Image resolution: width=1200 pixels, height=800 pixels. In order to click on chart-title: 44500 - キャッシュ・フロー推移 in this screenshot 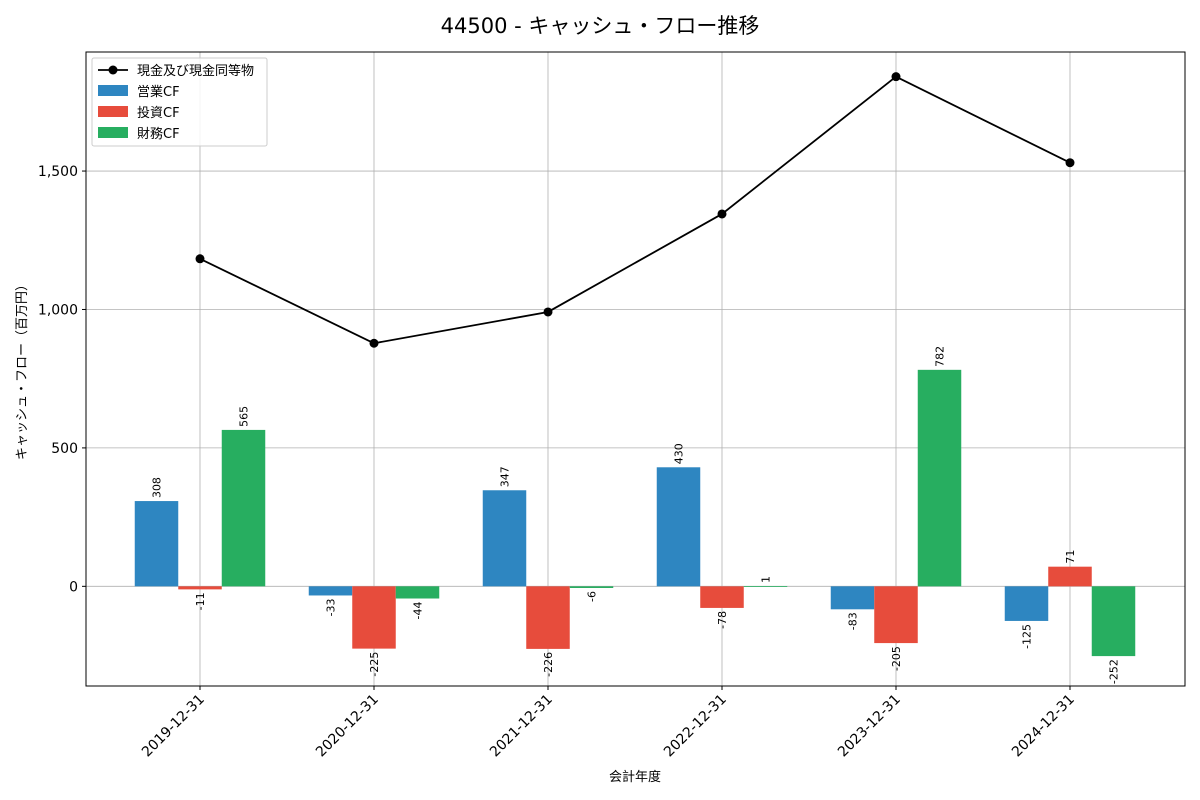, I will do `click(600, 26)`.